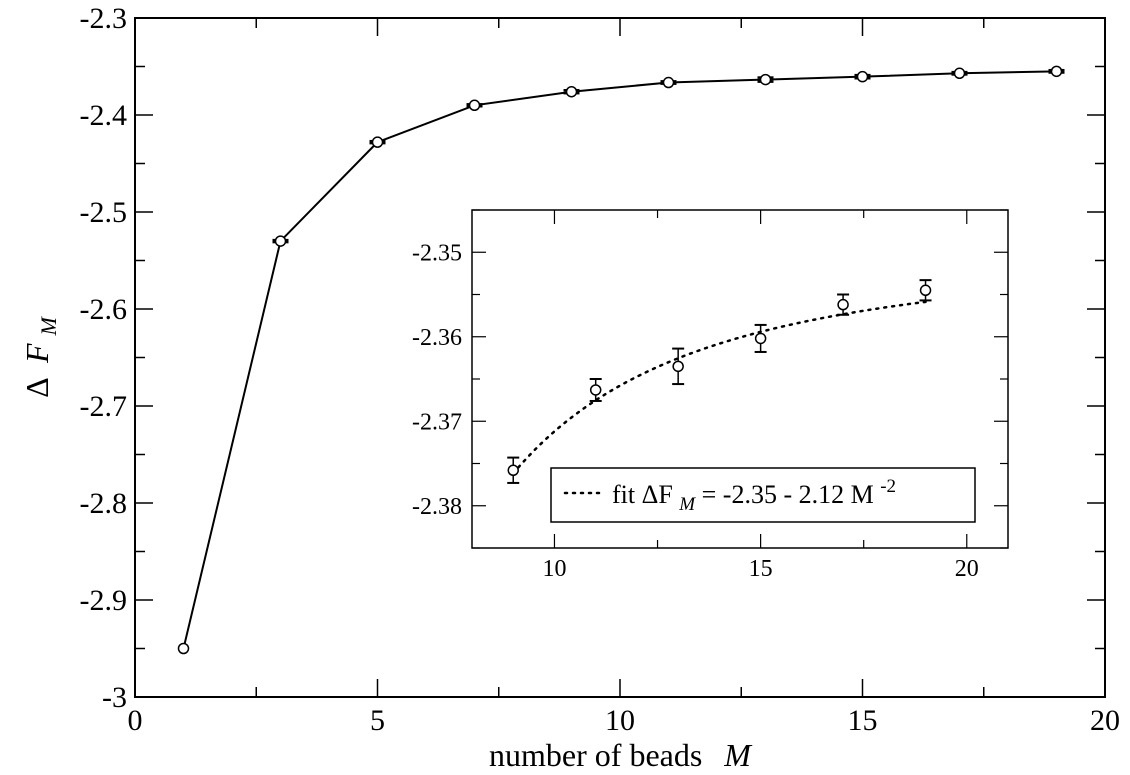 The height and width of the screenshot is (775, 1130). I want to click on y-axis-label-subscript: M, so click(48, 325).